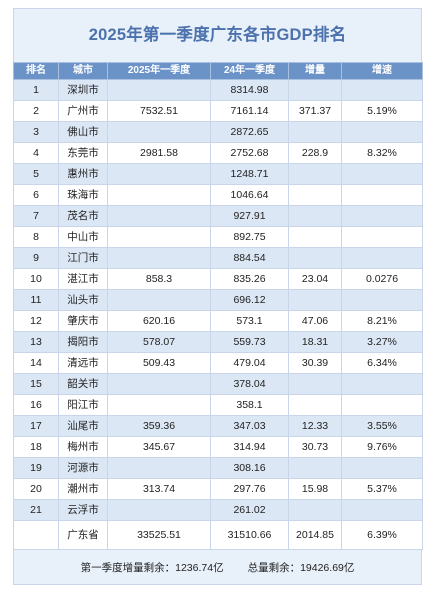 This screenshot has width=435, height=600. Describe the element at coordinates (159, 71) in the screenshot. I see `header-q1-2025: 2025年一季度` at that location.